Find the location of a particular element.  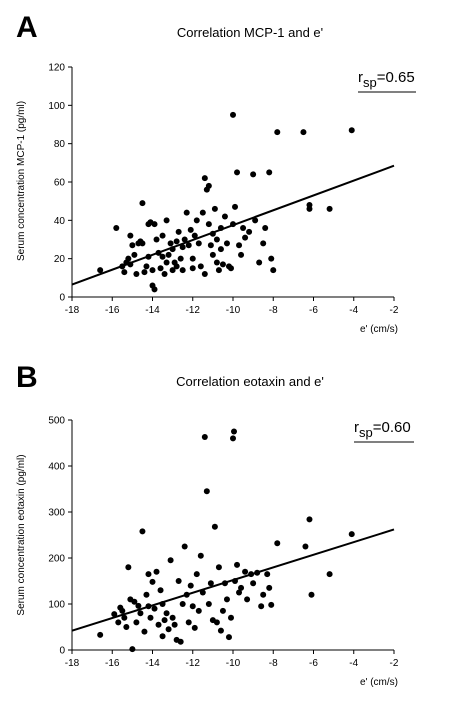

panel-b-y-tick-label: 300 is located at coordinates (56, 513).